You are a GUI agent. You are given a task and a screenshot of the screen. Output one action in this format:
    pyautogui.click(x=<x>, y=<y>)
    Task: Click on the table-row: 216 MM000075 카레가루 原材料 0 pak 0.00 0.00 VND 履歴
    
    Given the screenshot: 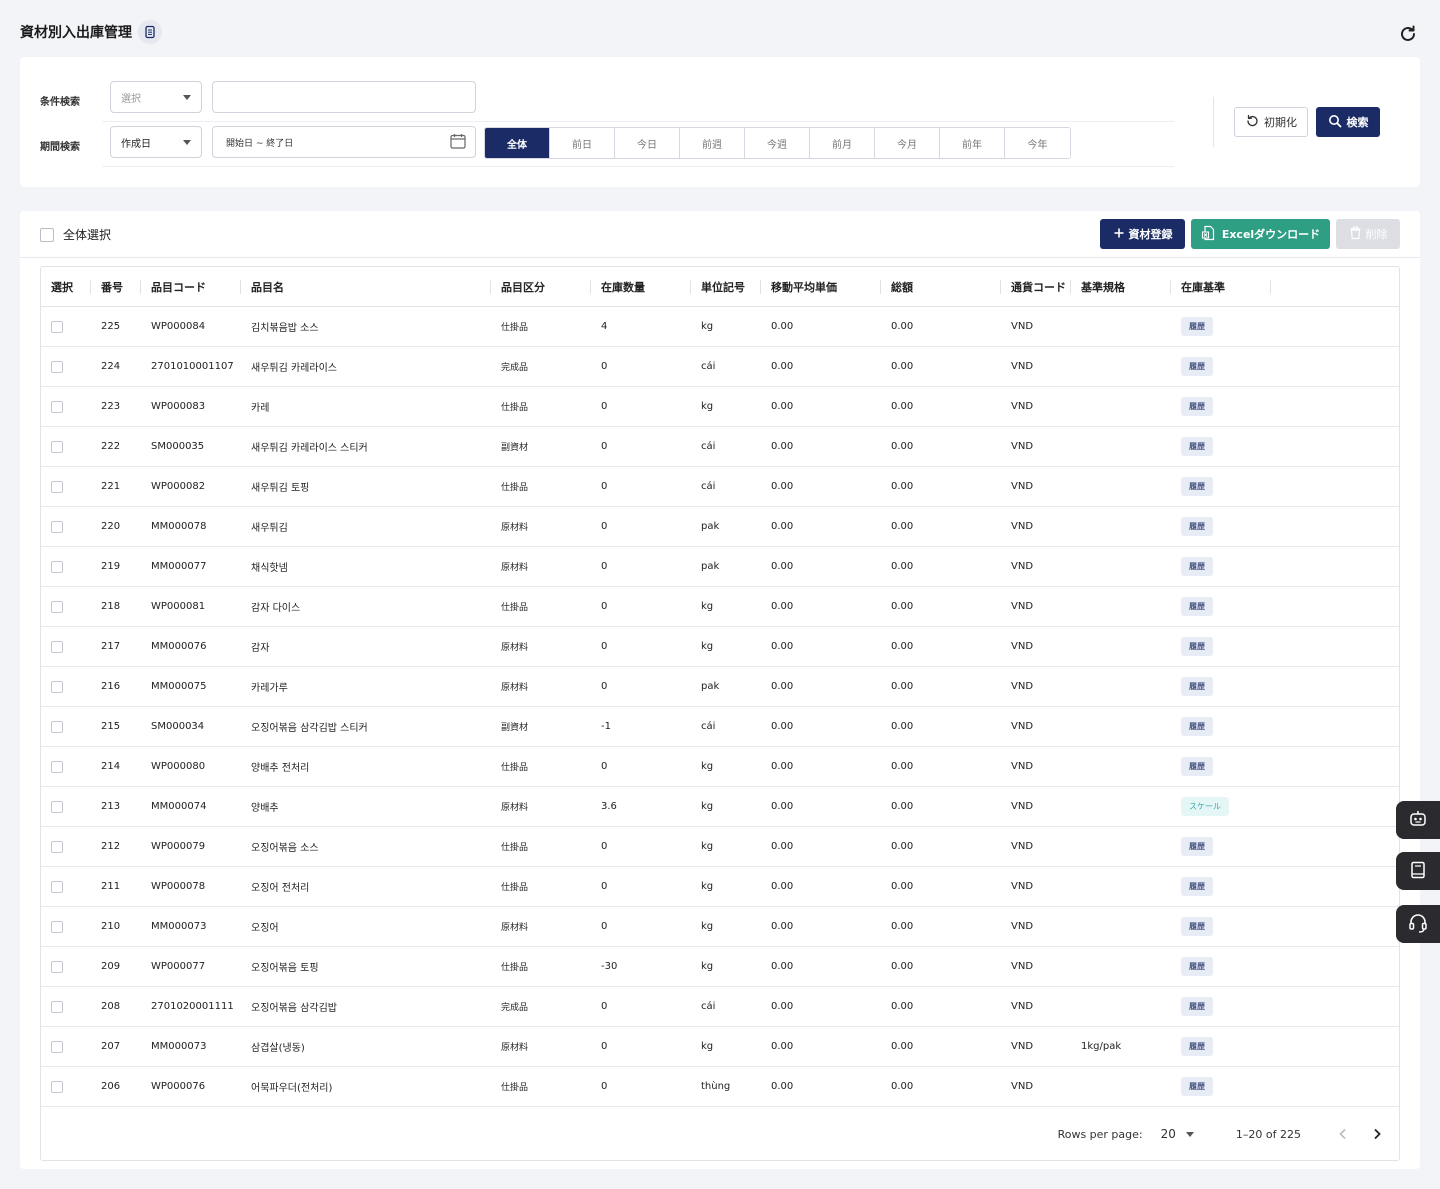 What is the action you would take?
    pyautogui.click(x=720, y=687)
    